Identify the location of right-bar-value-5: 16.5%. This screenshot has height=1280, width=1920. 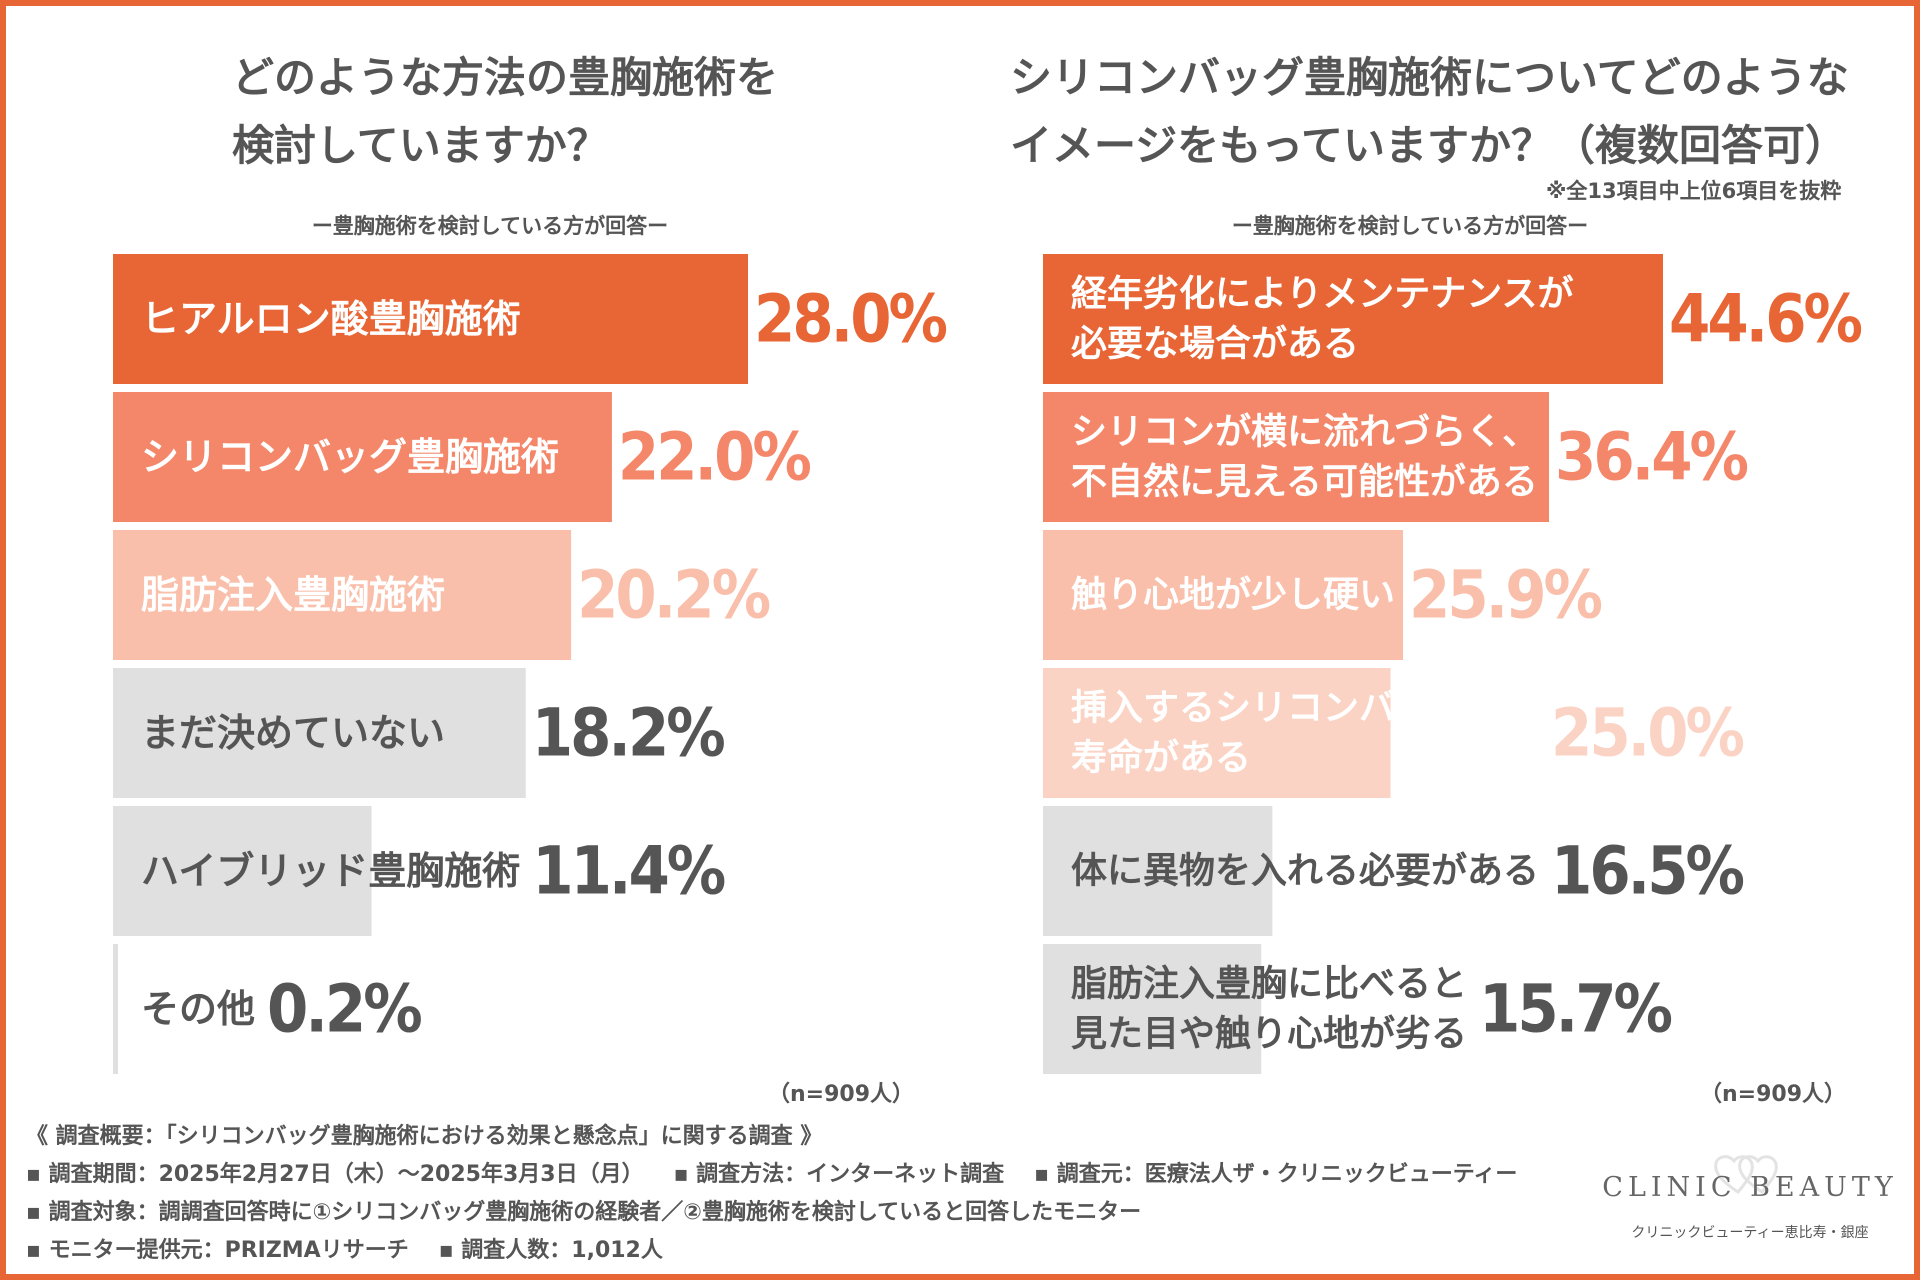
(1647, 871).